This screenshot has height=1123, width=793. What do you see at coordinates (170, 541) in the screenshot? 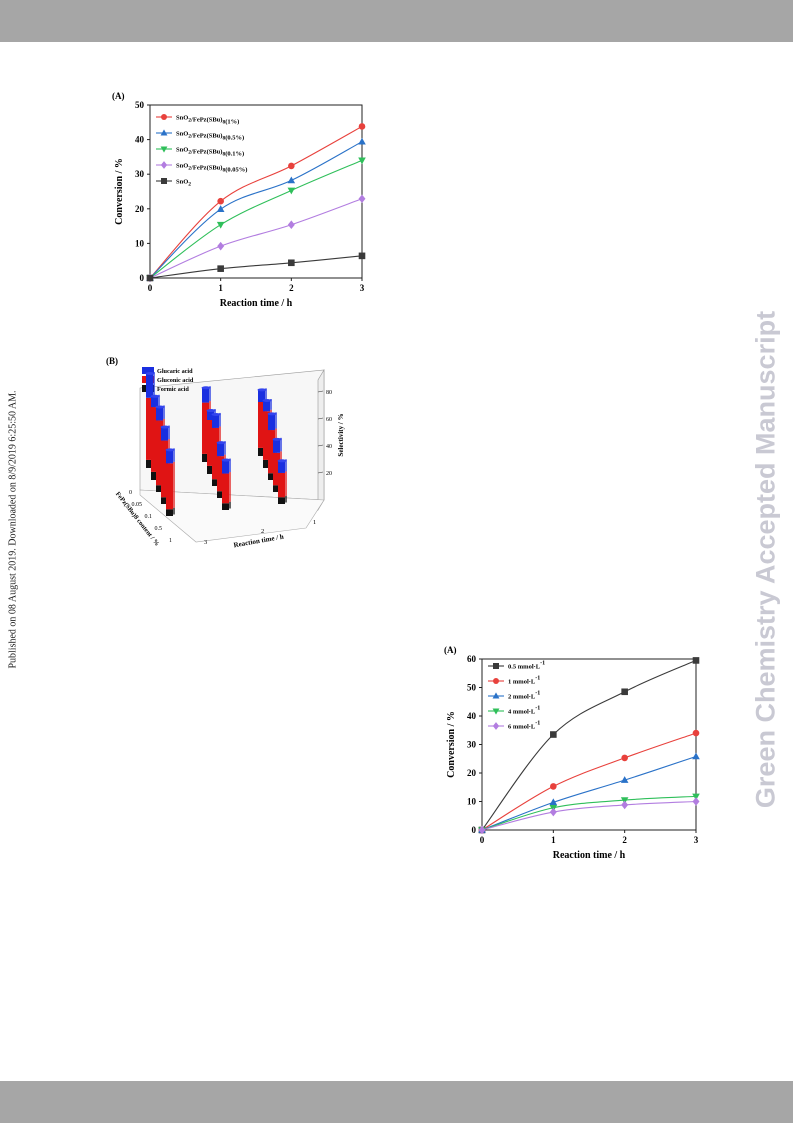
I see `content-tick-label: 1` at bounding box center [170, 541].